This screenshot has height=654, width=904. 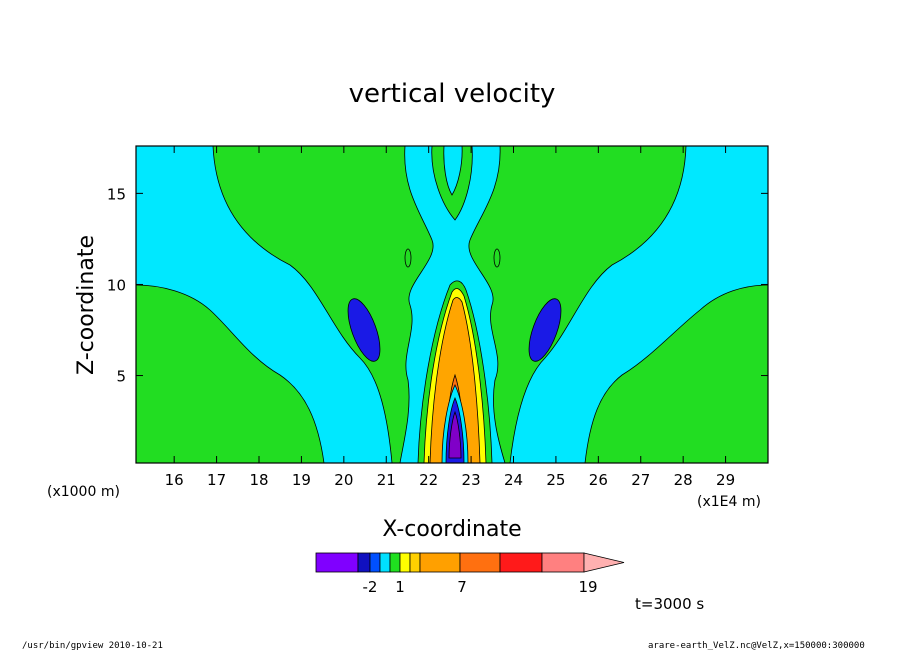 I want to click on right-negative-cell, so click(x=545, y=330).